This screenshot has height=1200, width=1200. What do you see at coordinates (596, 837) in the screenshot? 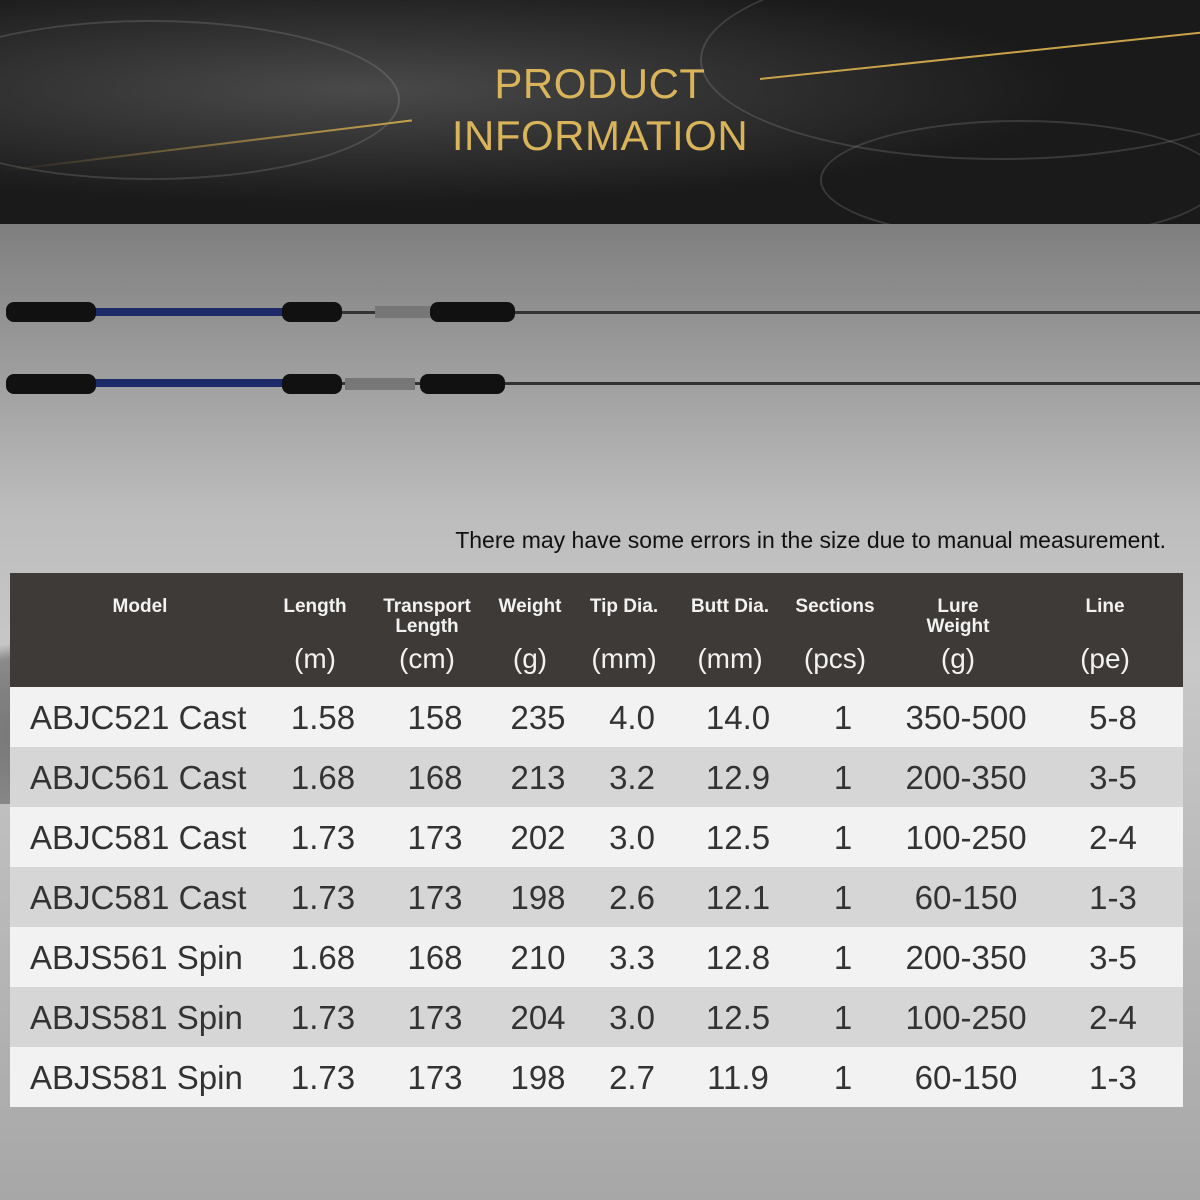
I see `table-row: ABJC581 Cast 1.73 173 202 3.0 12.5 1 100-250 2-4` at bounding box center [596, 837].